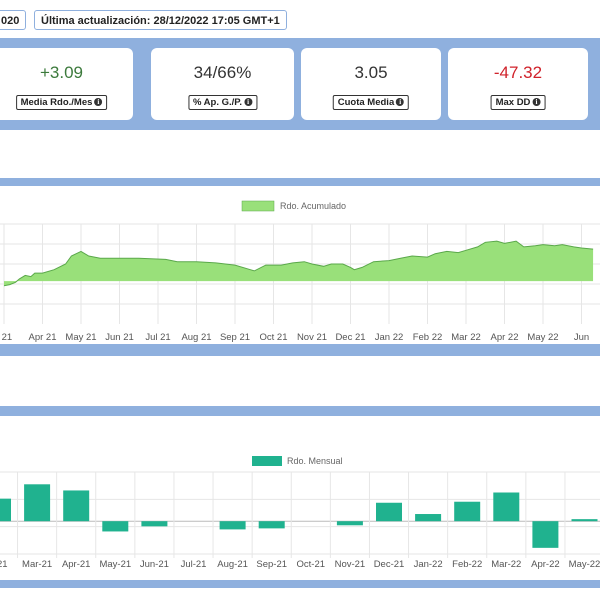 This screenshot has width=600, height=600. Describe the element at coordinates (222, 72) in the screenshot. I see `kpi-value: 34/66%` at that location.